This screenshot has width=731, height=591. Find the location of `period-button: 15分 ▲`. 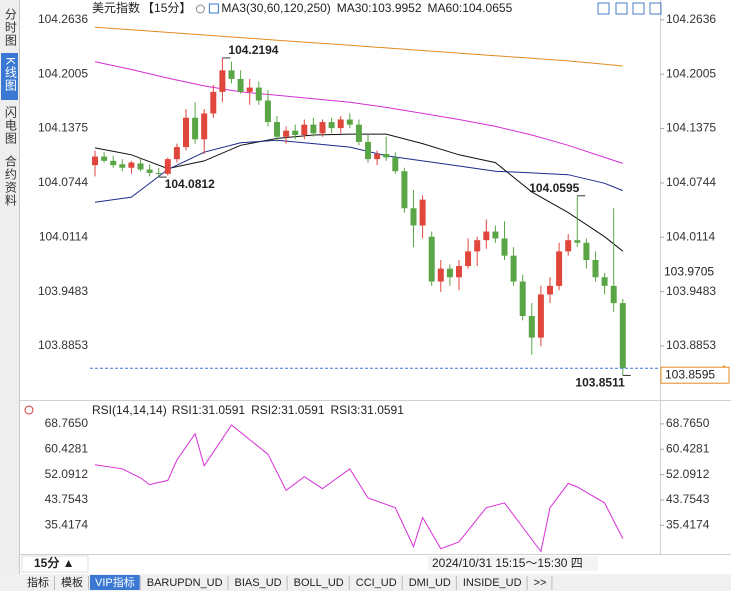

period-button: 15分 ▲ is located at coordinates (54, 562).